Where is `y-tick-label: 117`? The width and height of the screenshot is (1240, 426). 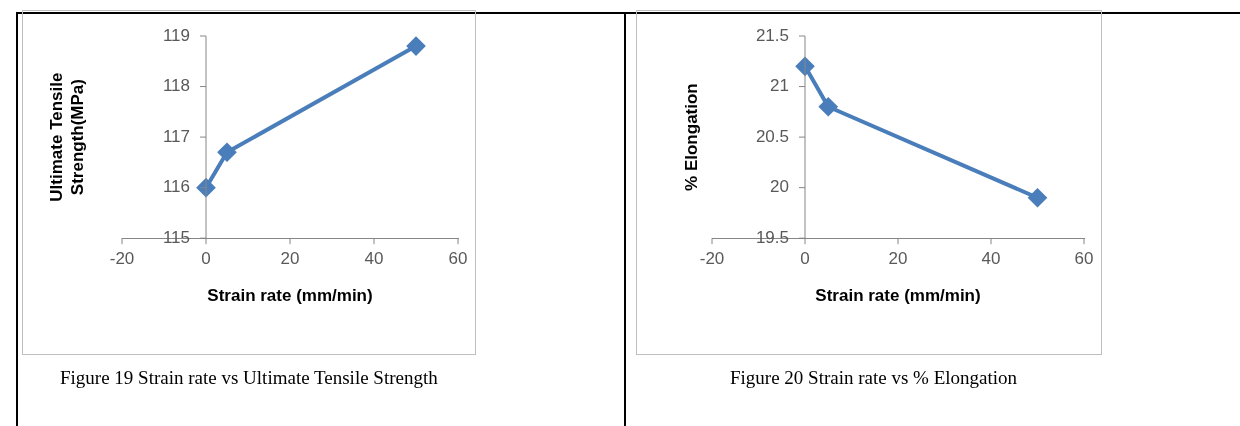 y-tick-label: 117 is located at coordinates (176, 136).